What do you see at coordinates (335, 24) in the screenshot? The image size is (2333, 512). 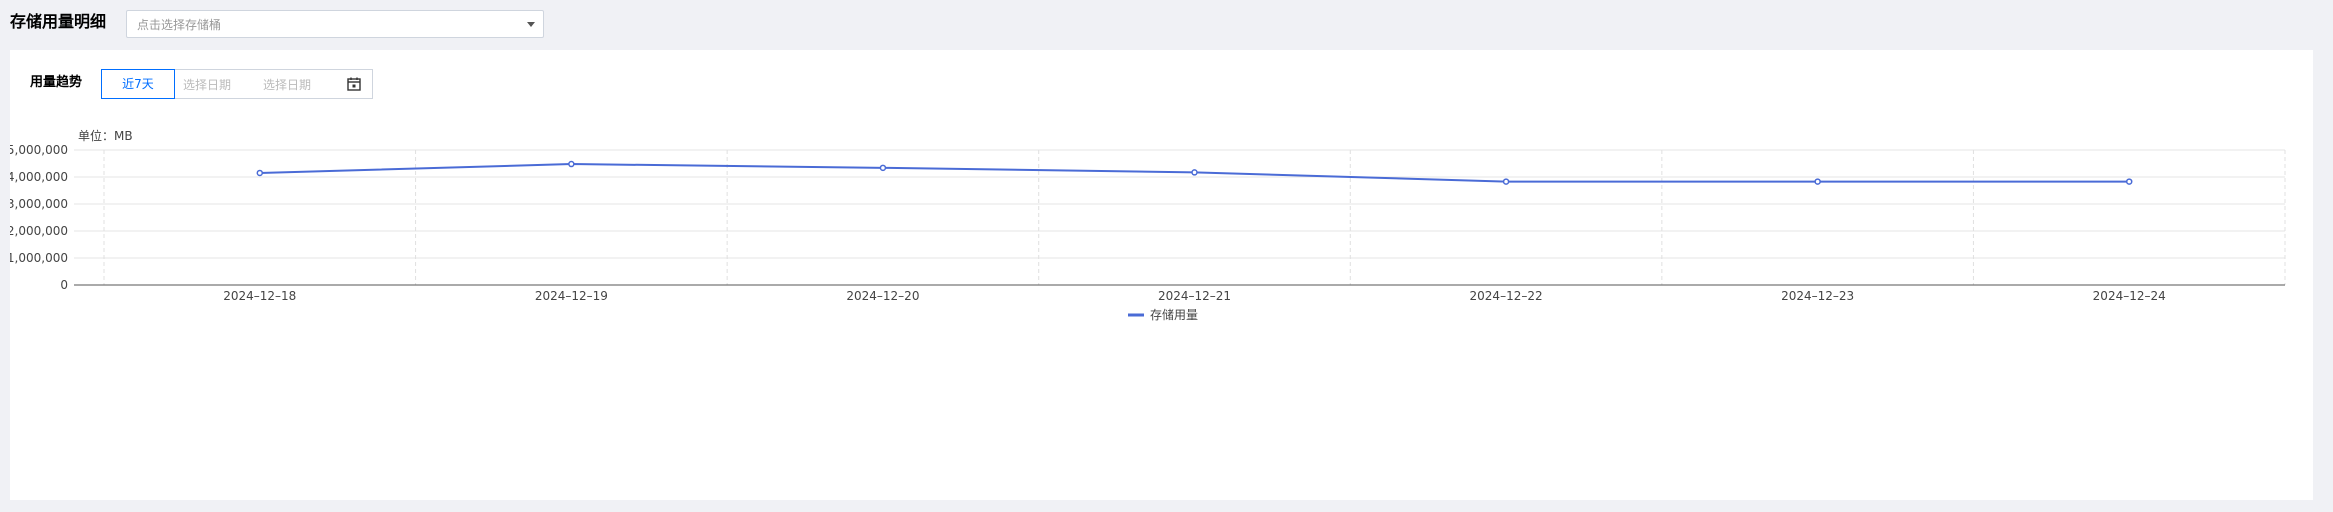 I see `bucket-select: 点击选择存储桶` at bounding box center [335, 24].